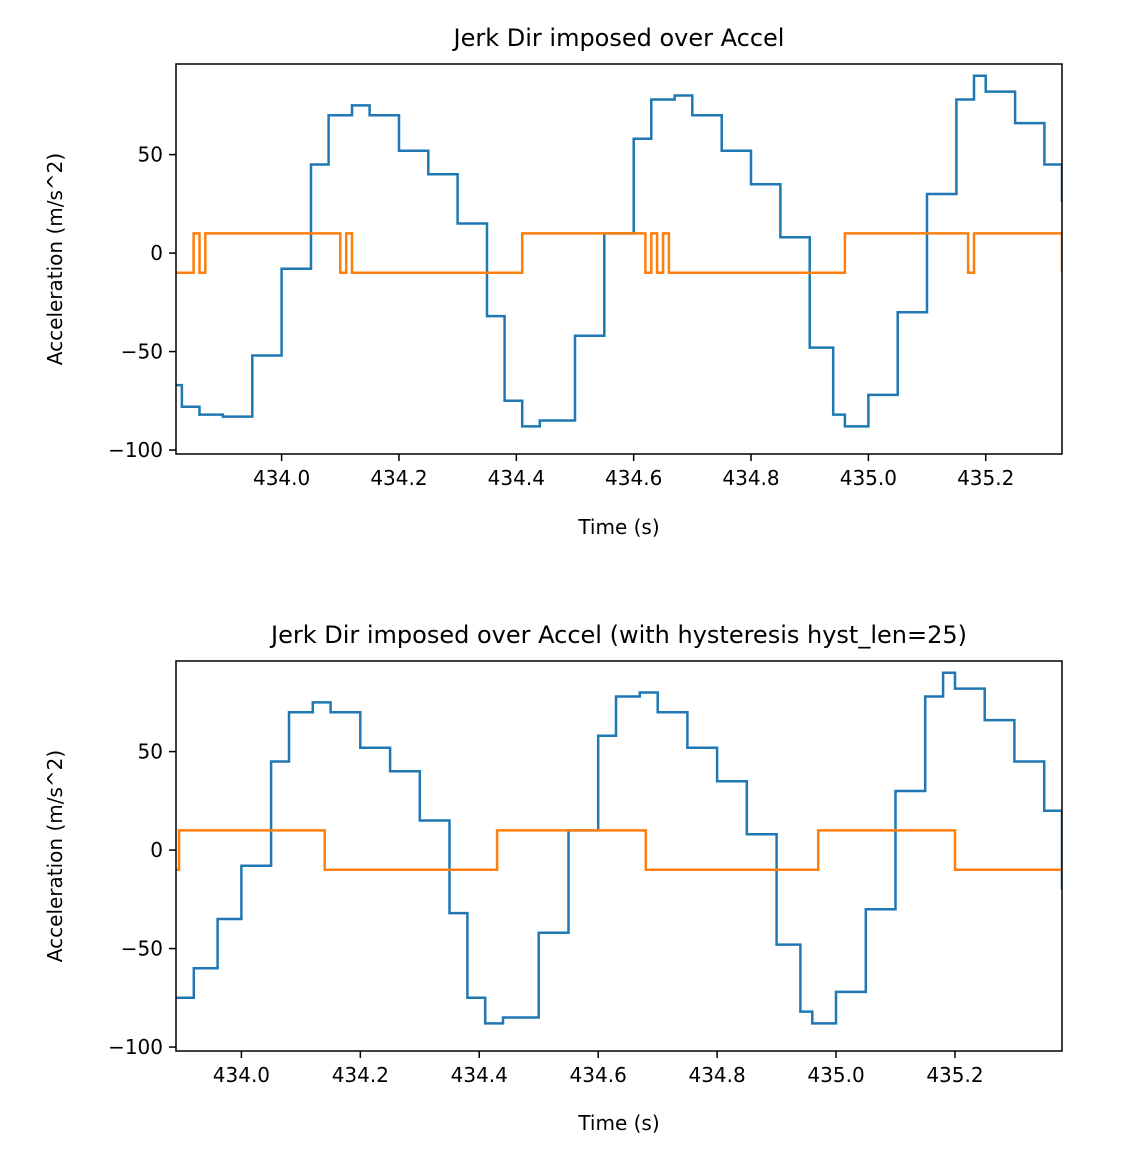 This screenshot has height=1150, width=1122. What do you see at coordinates (618, 38) in the screenshot?
I see `chart-title: Jerk Dir imposed over Accel` at bounding box center [618, 38].